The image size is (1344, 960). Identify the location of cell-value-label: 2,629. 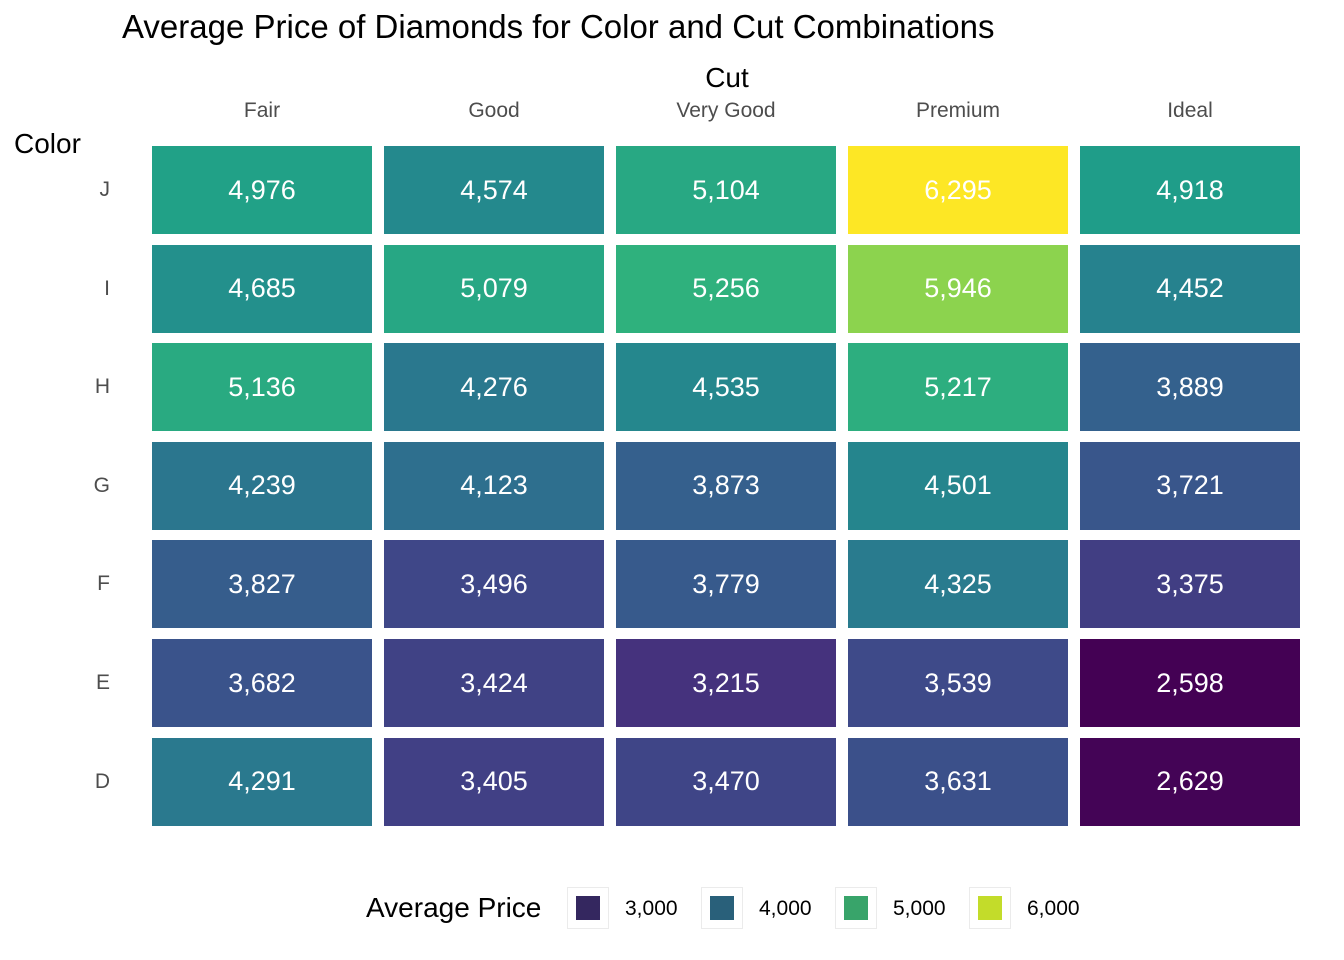
(1190, 781).